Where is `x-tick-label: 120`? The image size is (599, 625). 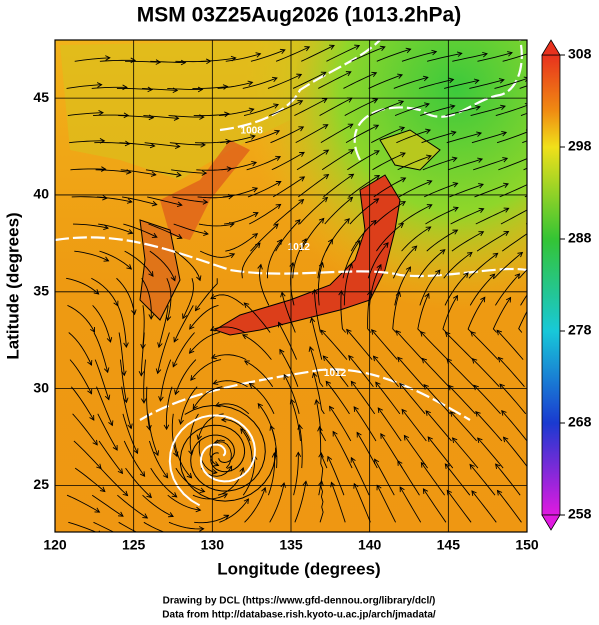
x-tick-label: 120 is located at coordinates (55, 545).